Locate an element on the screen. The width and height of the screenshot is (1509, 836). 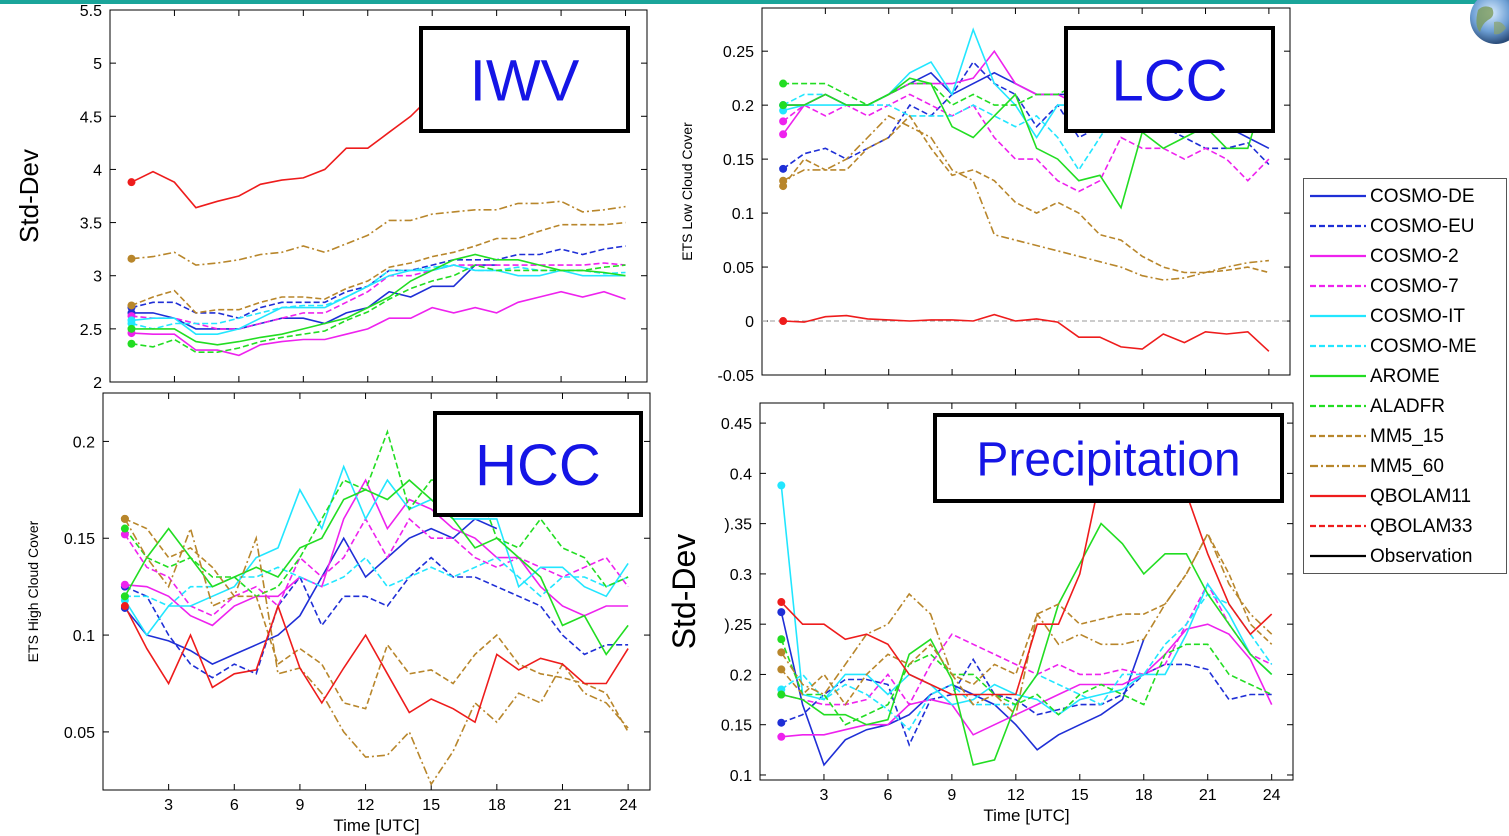
iwv-series-arome is located at coordinates (378, 299).